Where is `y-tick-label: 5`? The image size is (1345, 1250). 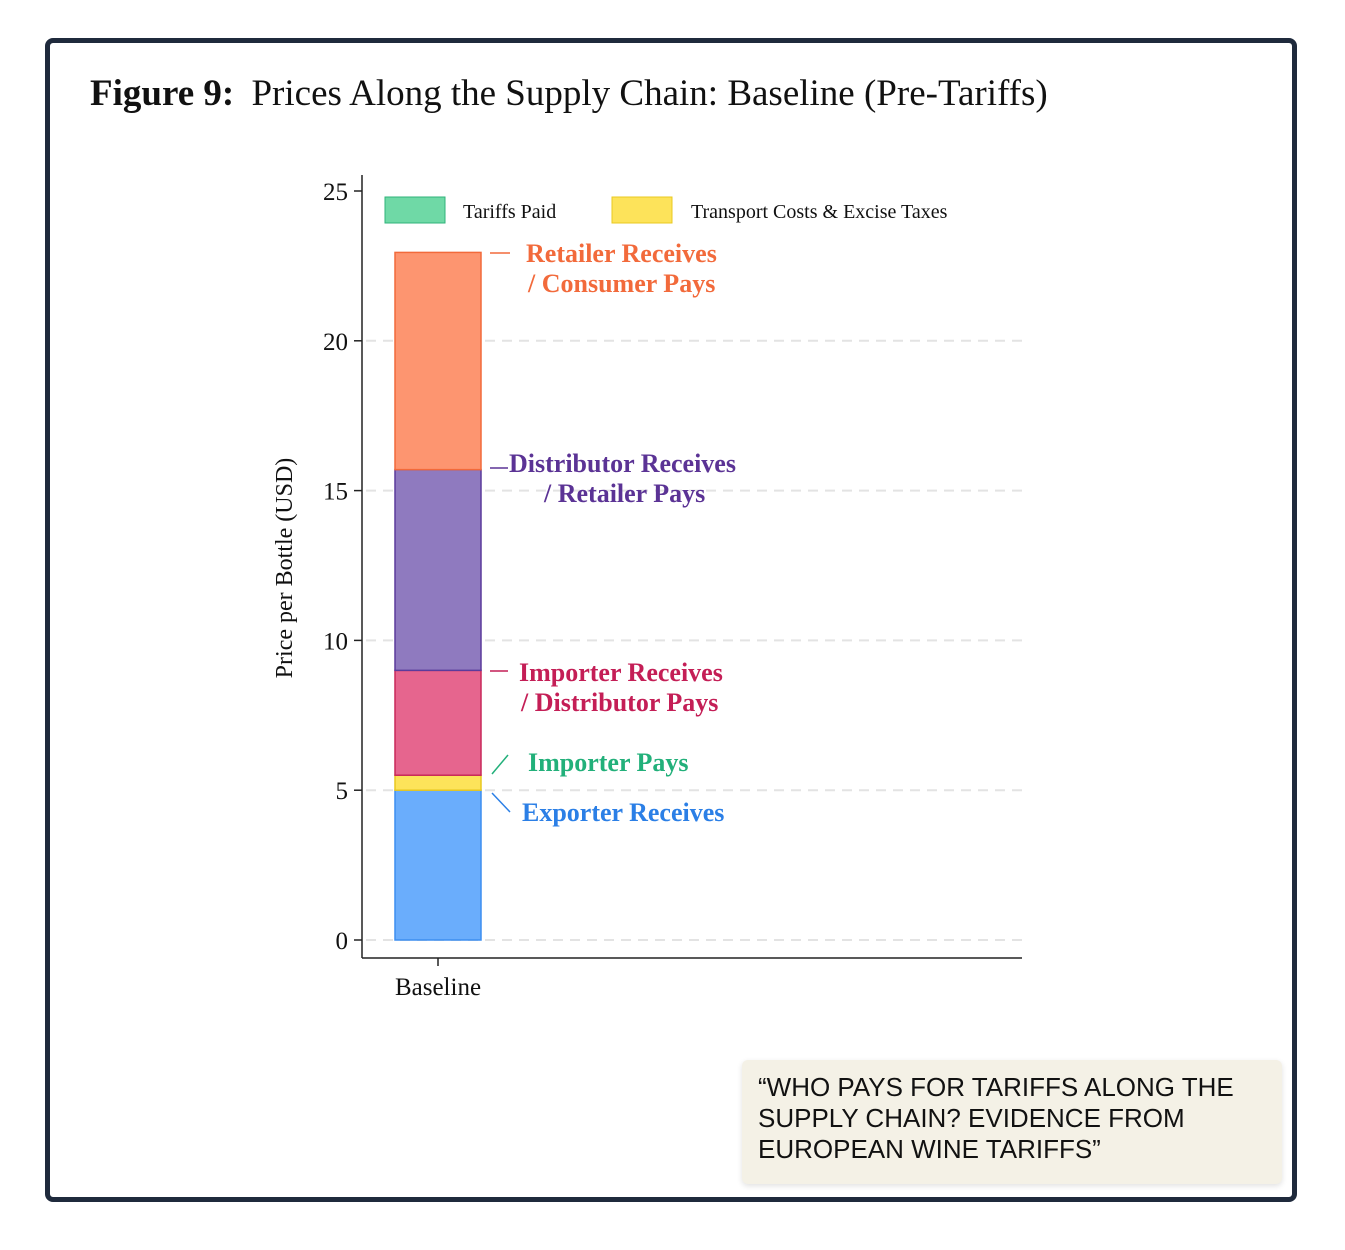 y-tick-label: 5 is located at coordinates (342, 791).